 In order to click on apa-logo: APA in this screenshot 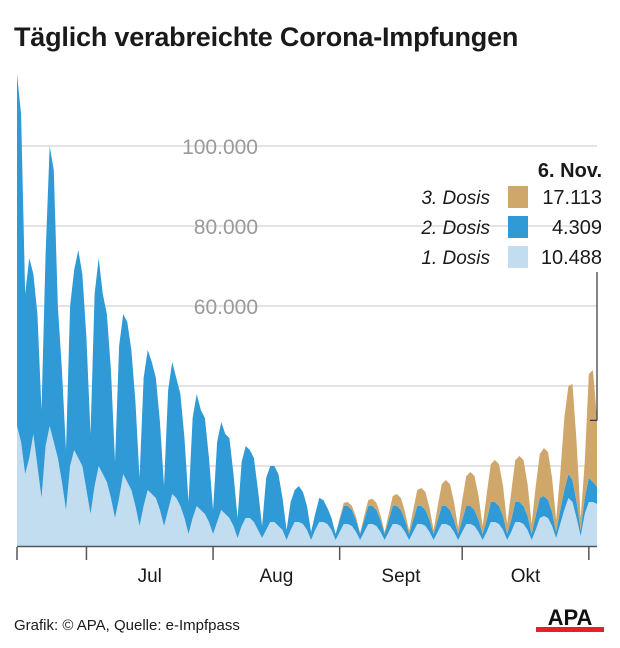, I will do `click(570, 619)`.